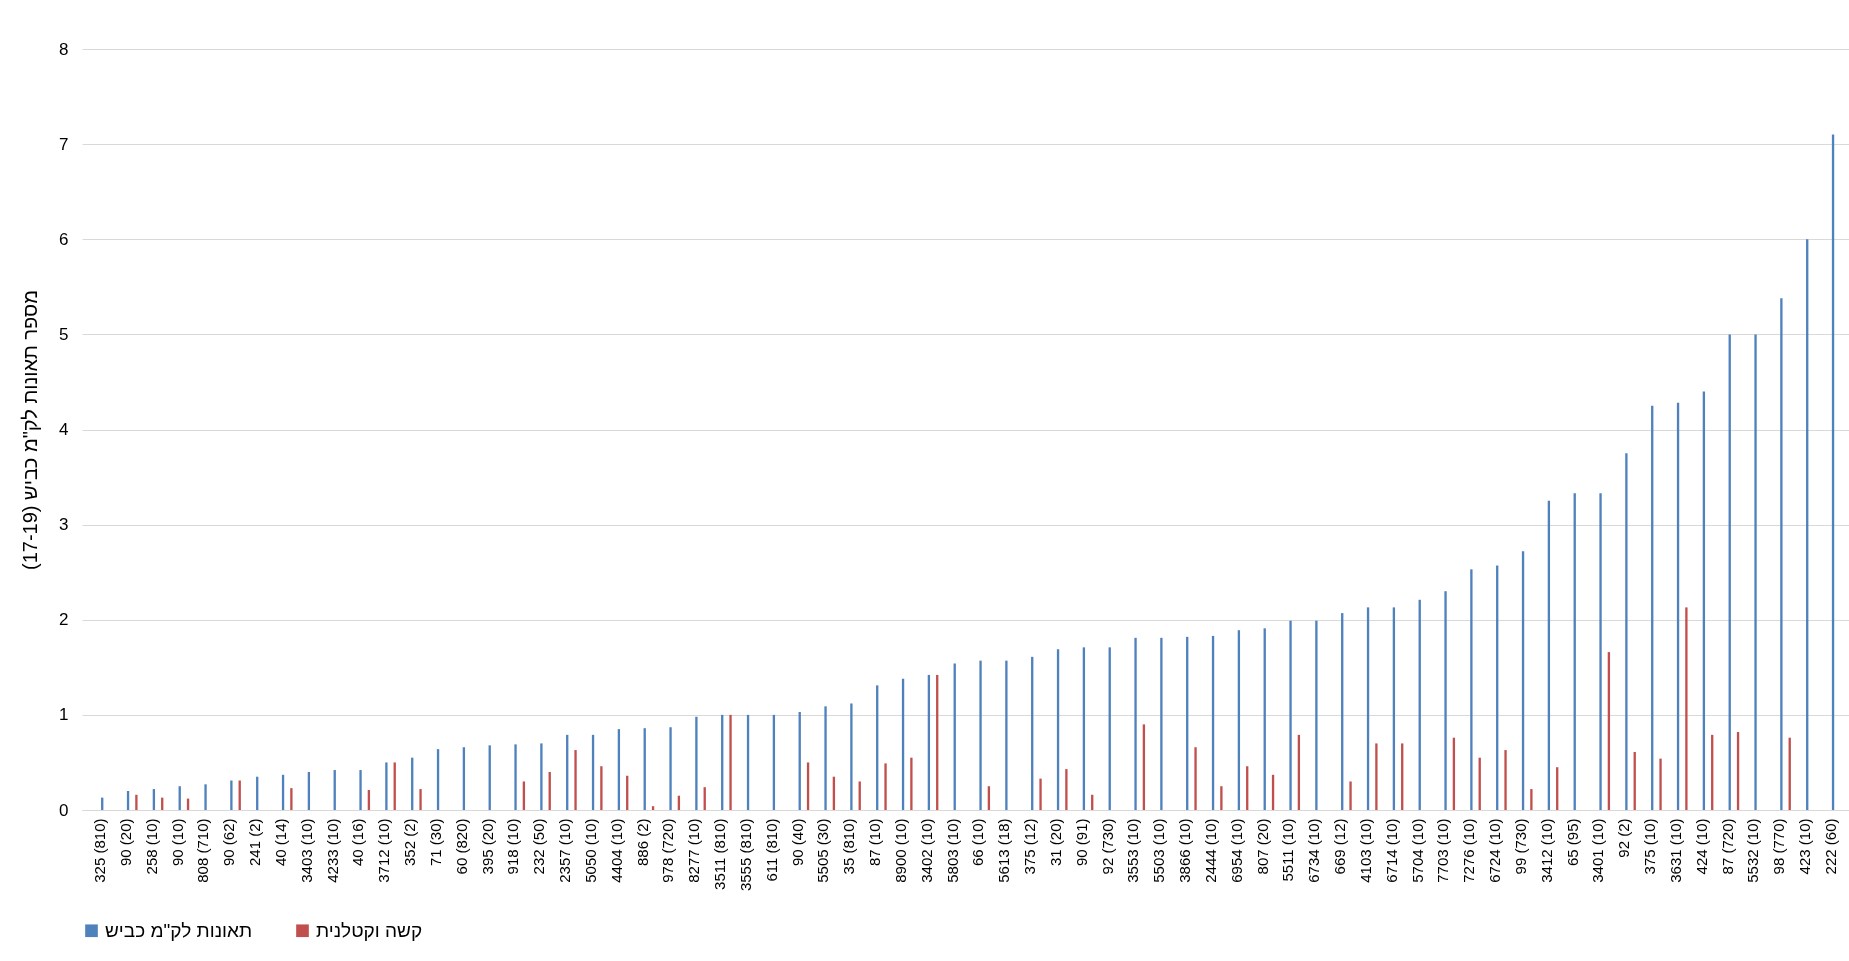  I want to click on x-tick-label: 87 (720), so click(1727, 846).